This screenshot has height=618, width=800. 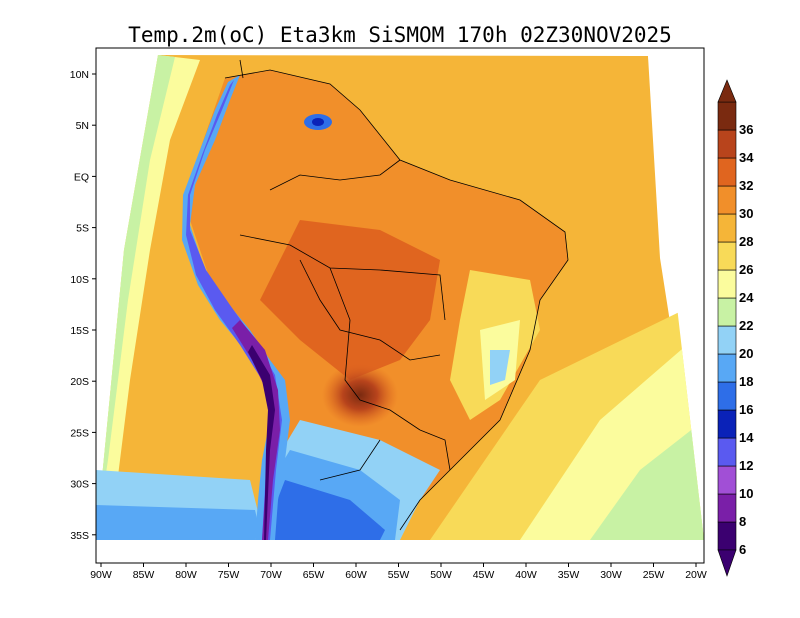 I want to click on colorbar-label: 18, so click(x=746, y=381).